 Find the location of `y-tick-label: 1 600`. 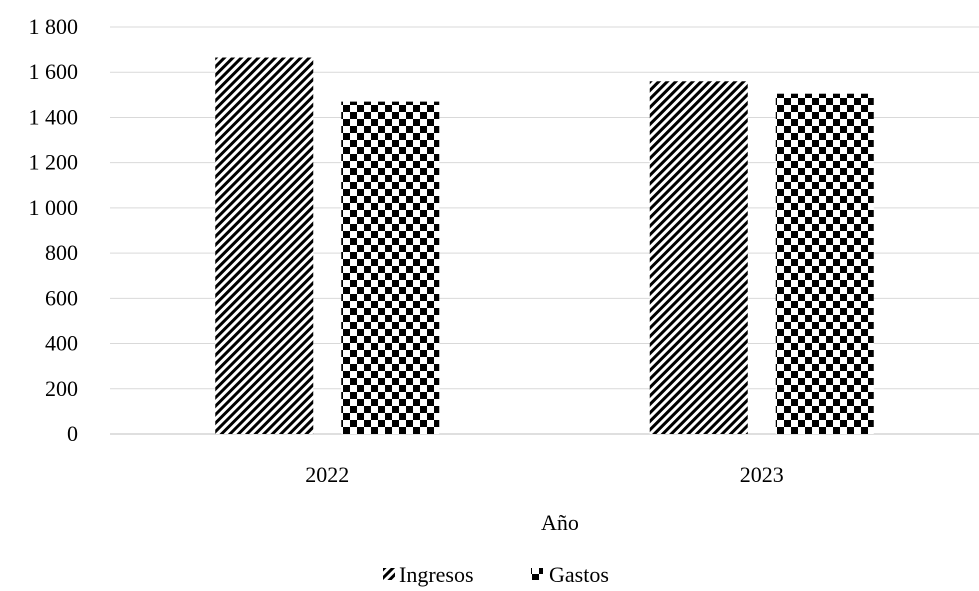

y-tick-label: 1 600 is located at coordinates (54, 71).